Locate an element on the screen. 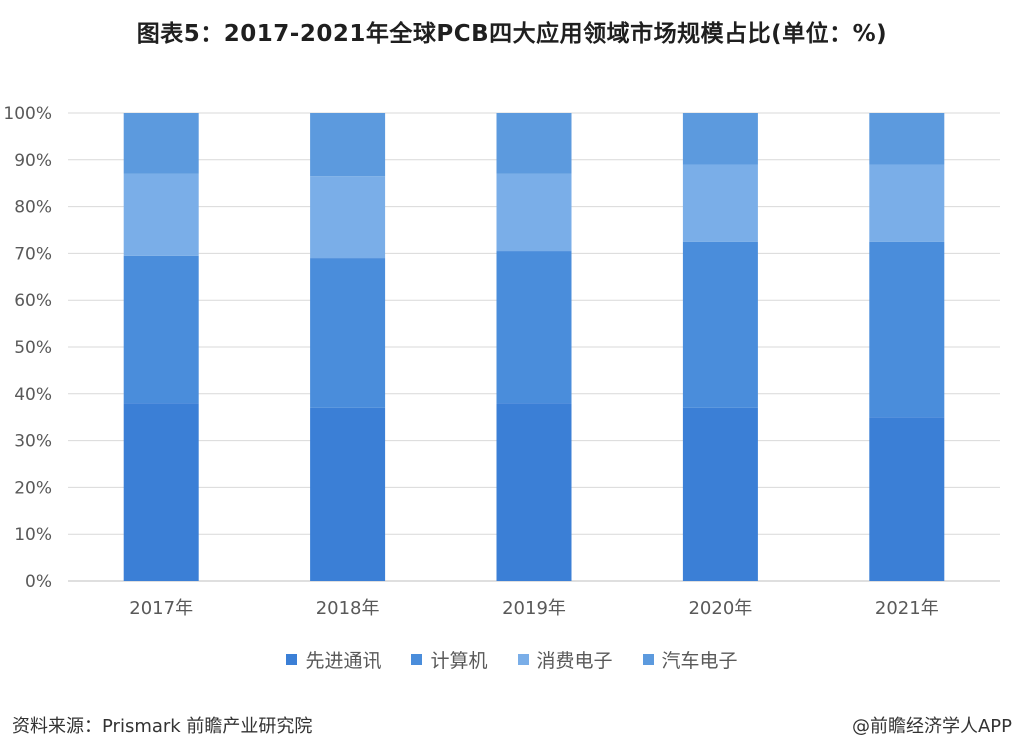 The image size is (1024, 756). legend-label: 先进通讯 is located at coordinates (343, 661).